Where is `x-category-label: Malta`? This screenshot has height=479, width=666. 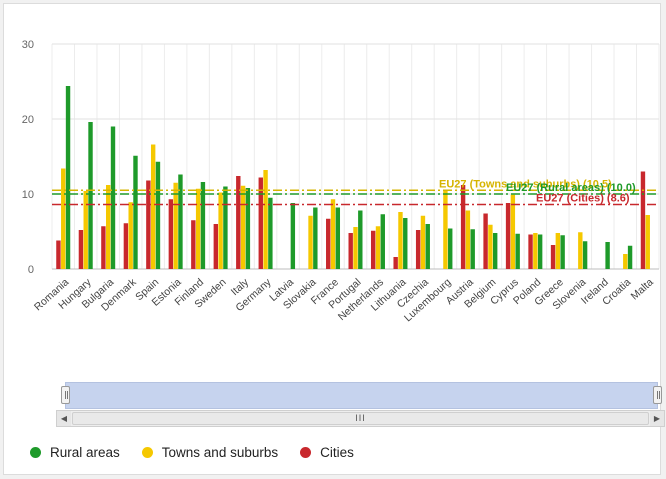 x-category-label: Malta is located at coordinates (642, 289).